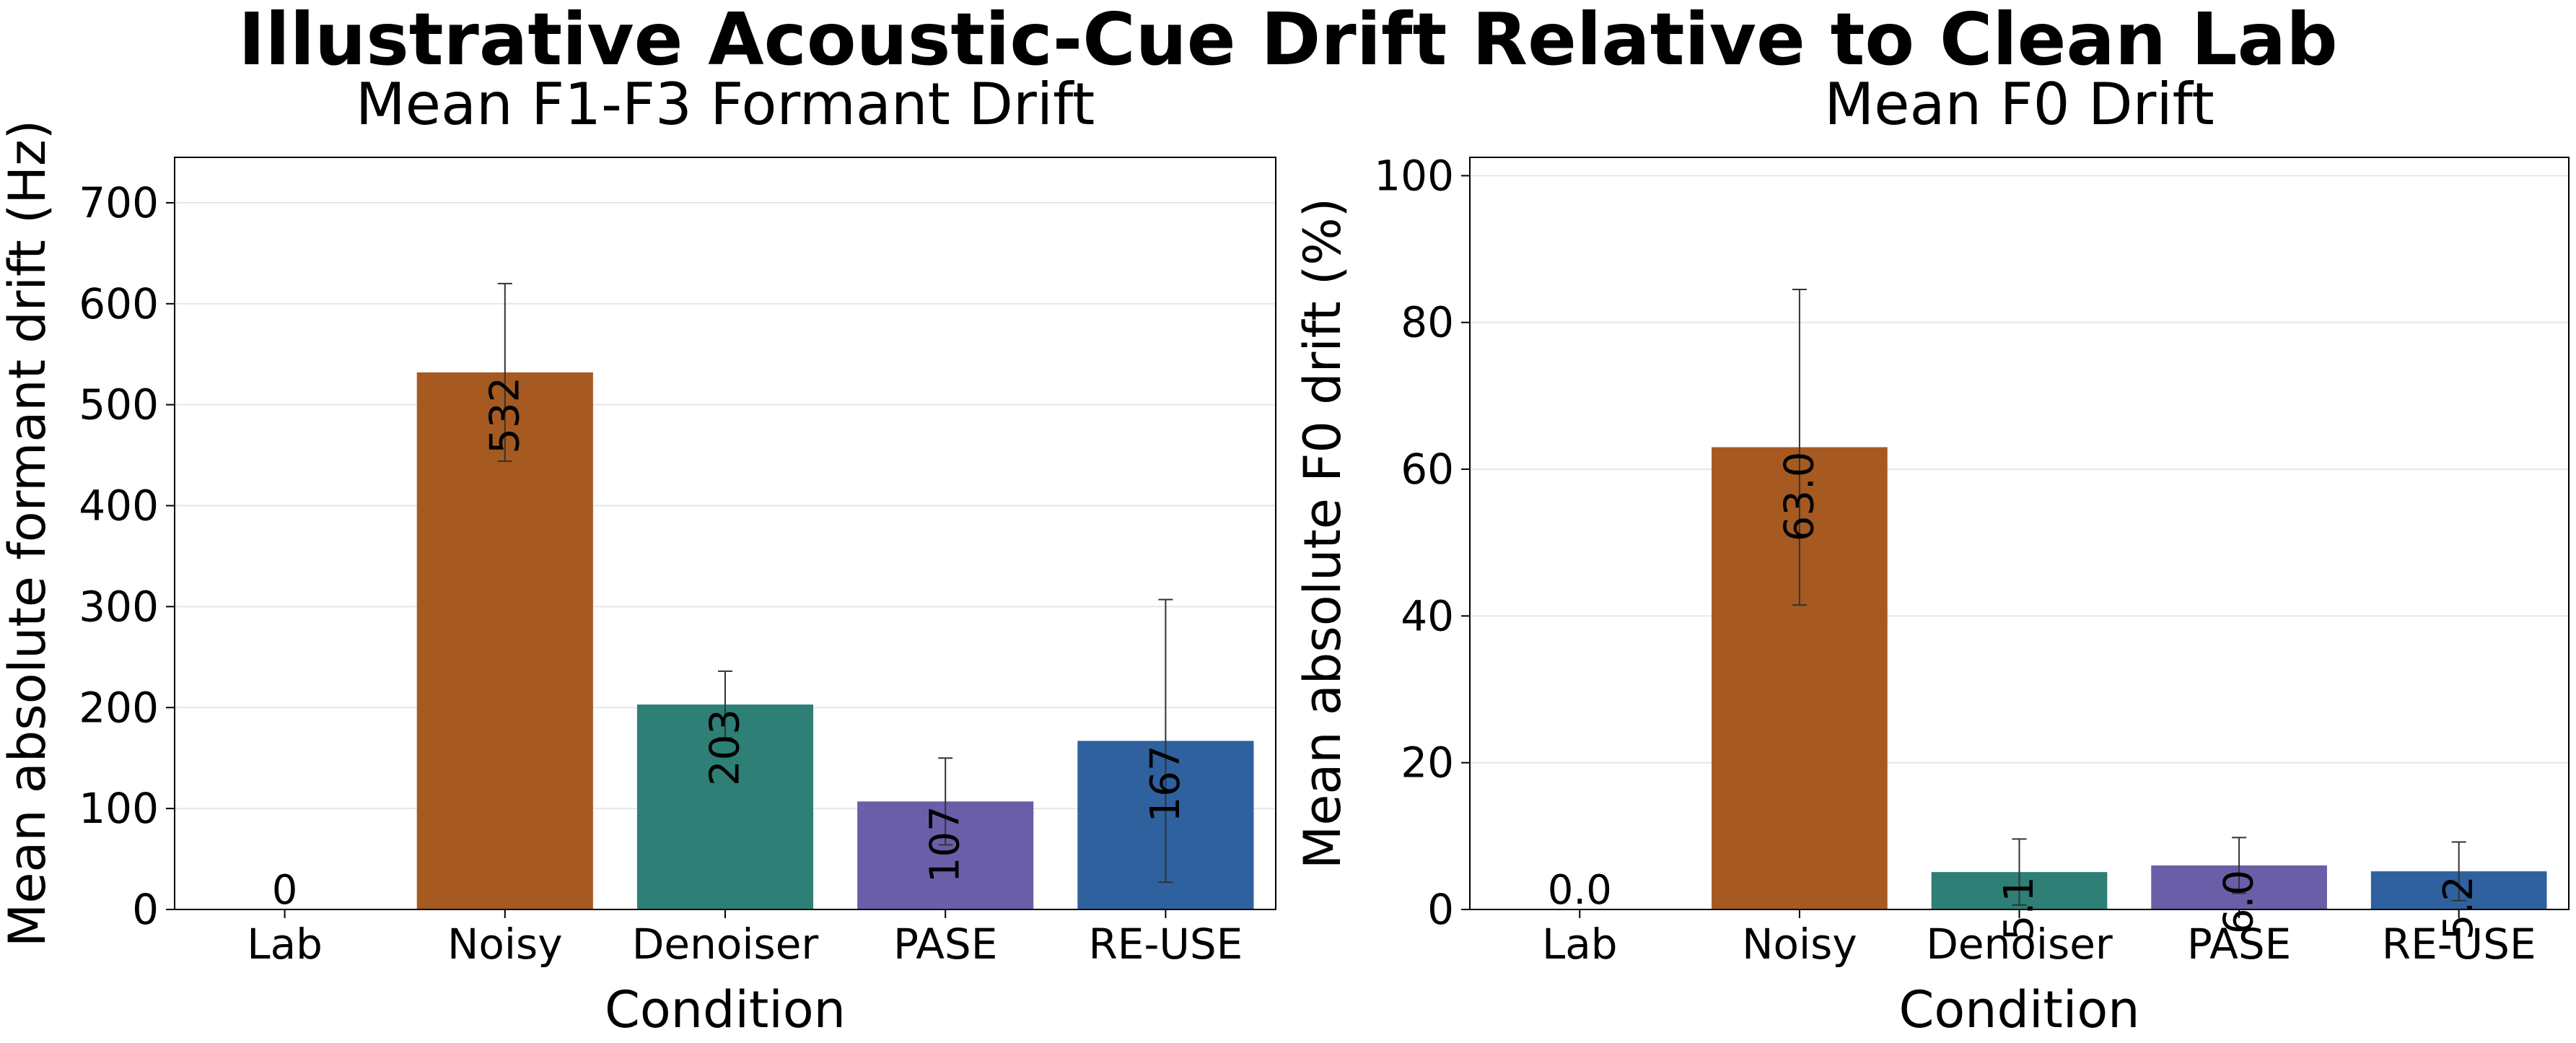 The width and height of the screenshot is (2576, 1043). What do you see at coordinates (1427, 469) in the screenshot?
I see `y-tick-label: 60` at bounding box center [1427, 469].